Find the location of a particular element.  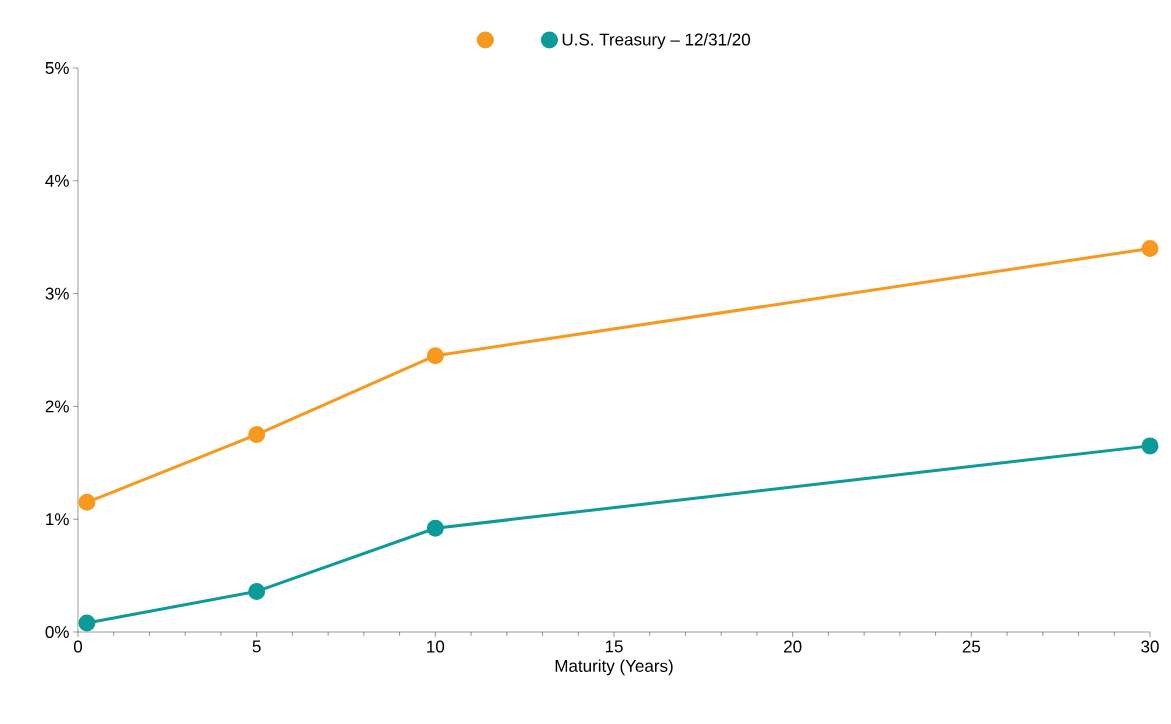

y-tick-label: 1% is located at coordinates (57, 519).